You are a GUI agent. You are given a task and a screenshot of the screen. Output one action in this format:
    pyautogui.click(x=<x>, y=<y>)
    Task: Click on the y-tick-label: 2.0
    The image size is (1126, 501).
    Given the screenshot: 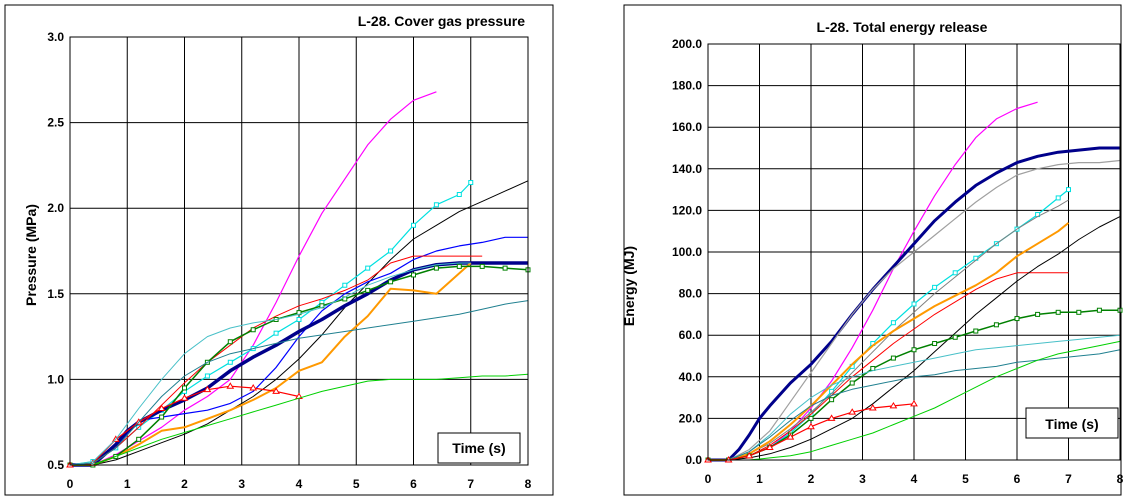 What is the action you would take?
    pyautogui.click(x=55, y=208)
    